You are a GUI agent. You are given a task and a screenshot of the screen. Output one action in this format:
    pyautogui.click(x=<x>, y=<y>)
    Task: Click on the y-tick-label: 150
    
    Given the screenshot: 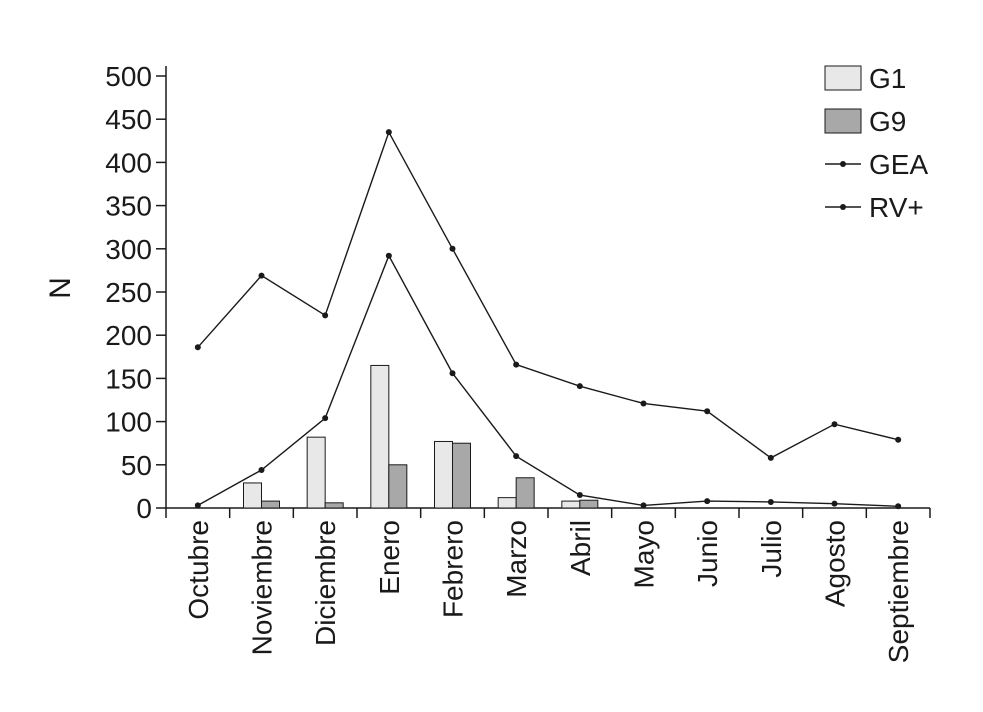 What is the action you would take?
    pyautogui.click(x=128, y=378)
    